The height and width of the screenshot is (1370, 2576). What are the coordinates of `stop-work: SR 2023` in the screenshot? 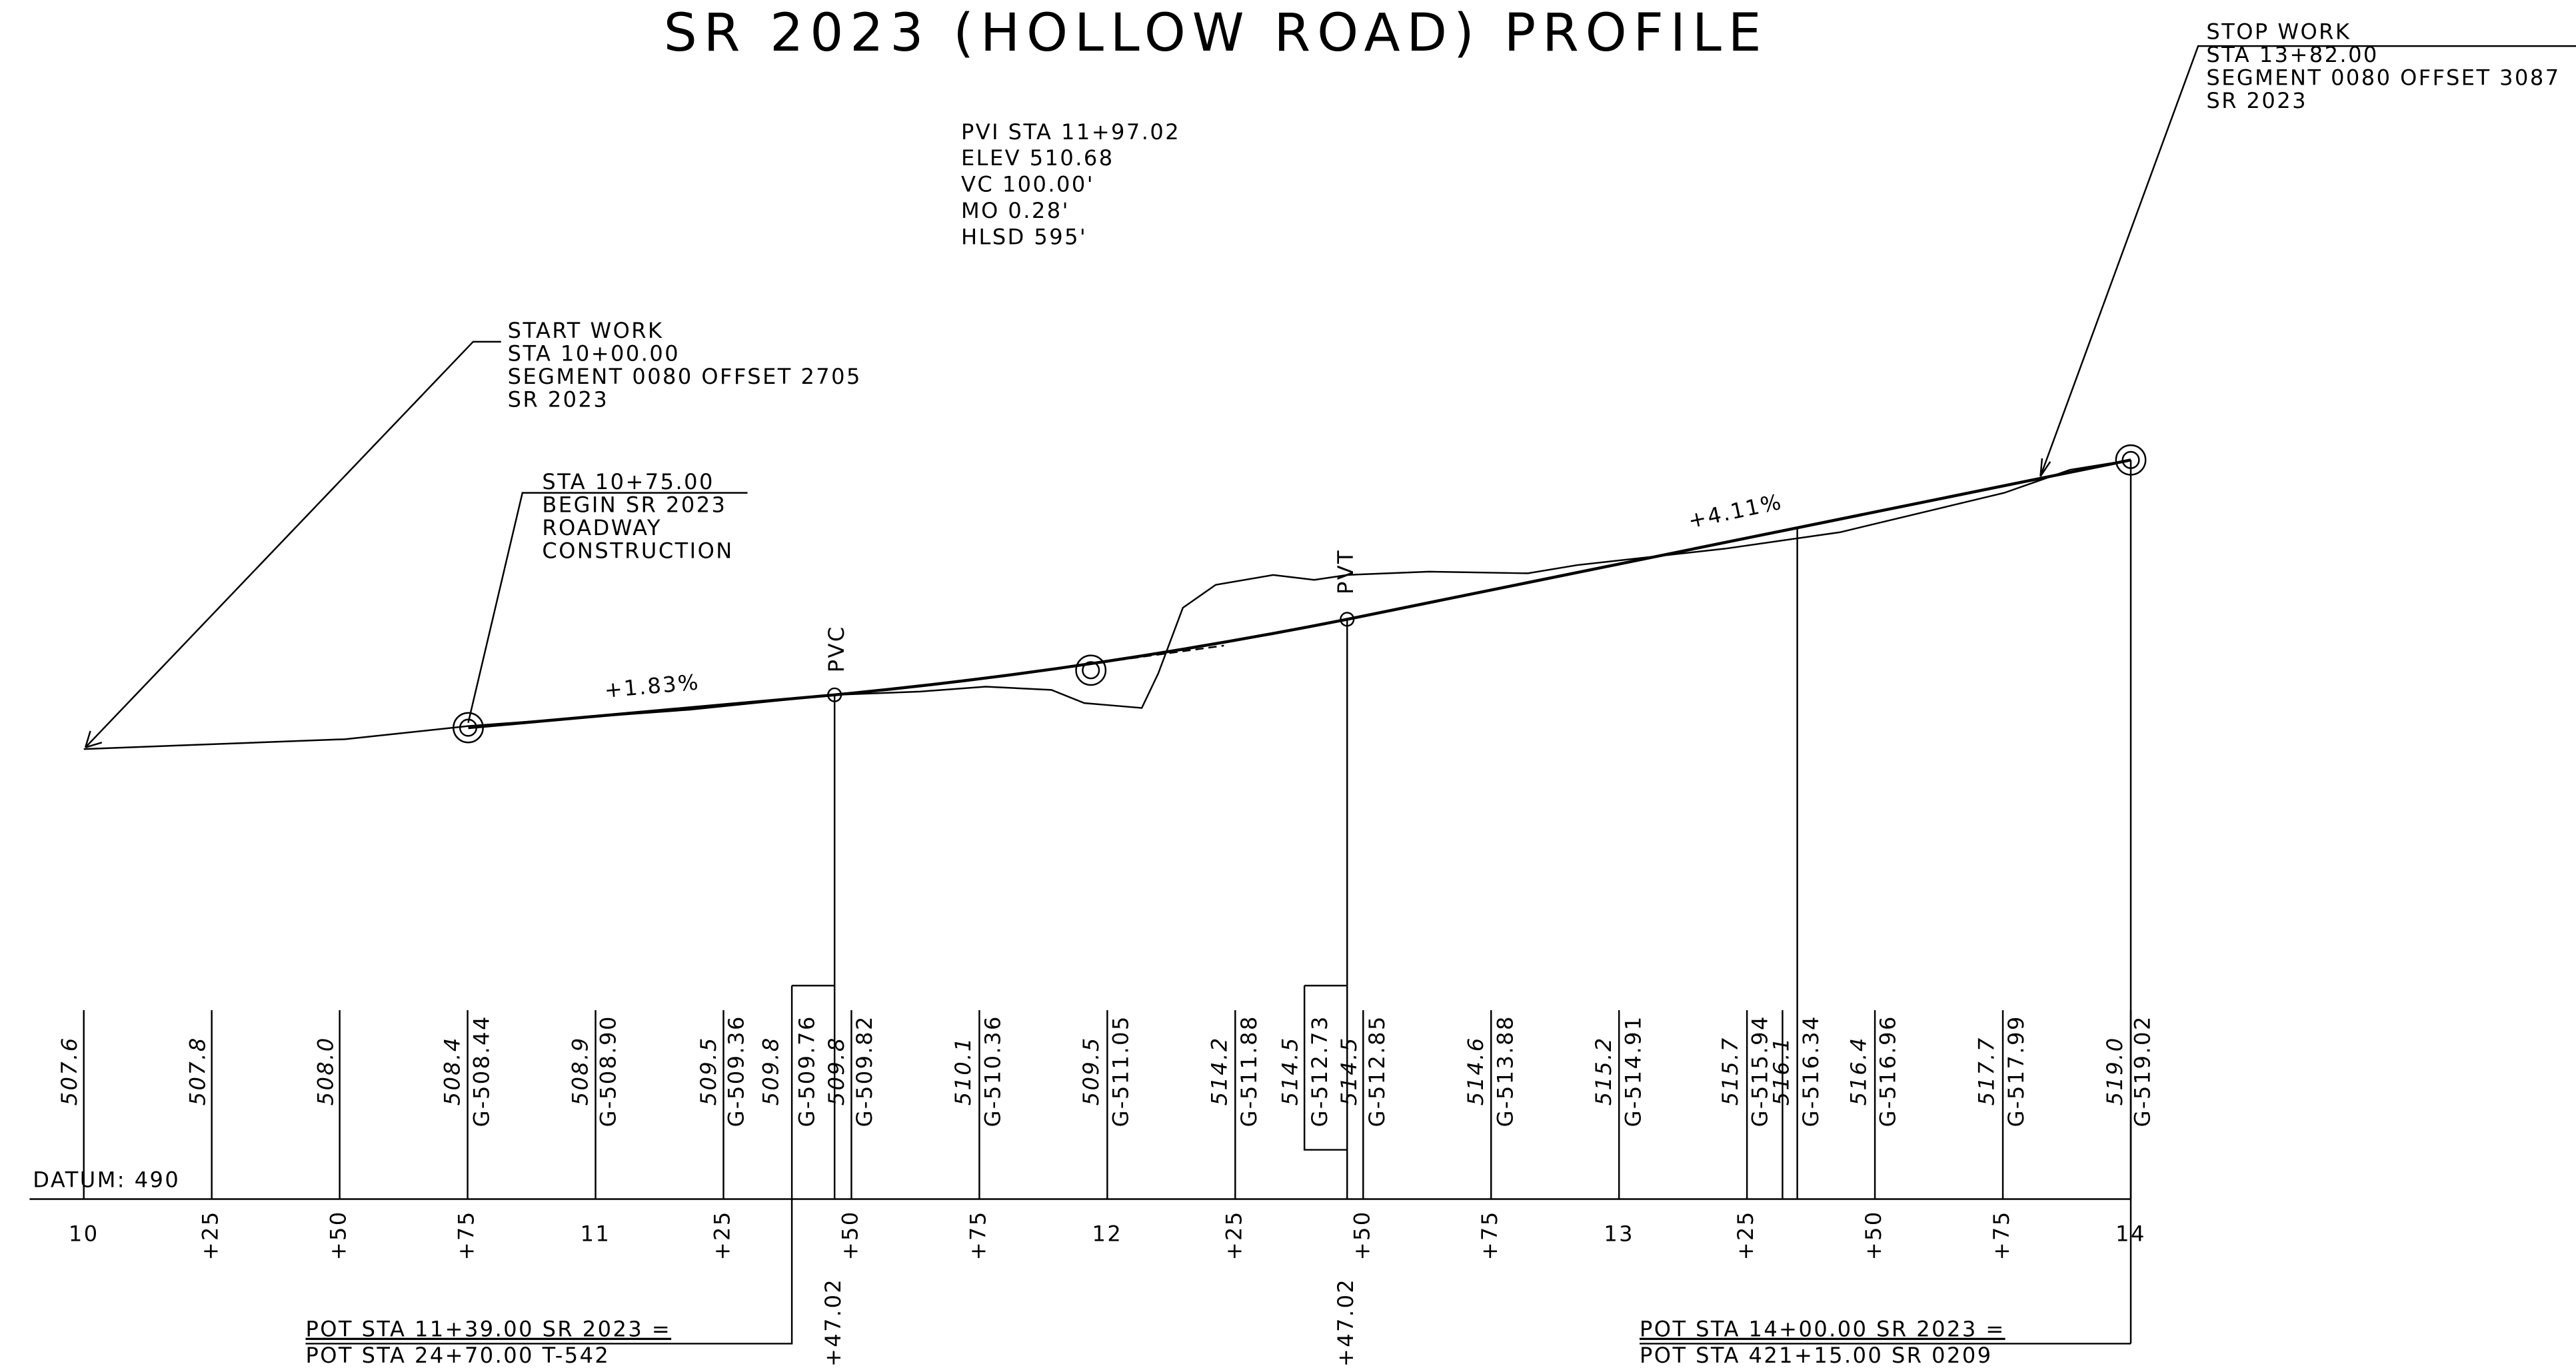 It's located at (2257, 100).